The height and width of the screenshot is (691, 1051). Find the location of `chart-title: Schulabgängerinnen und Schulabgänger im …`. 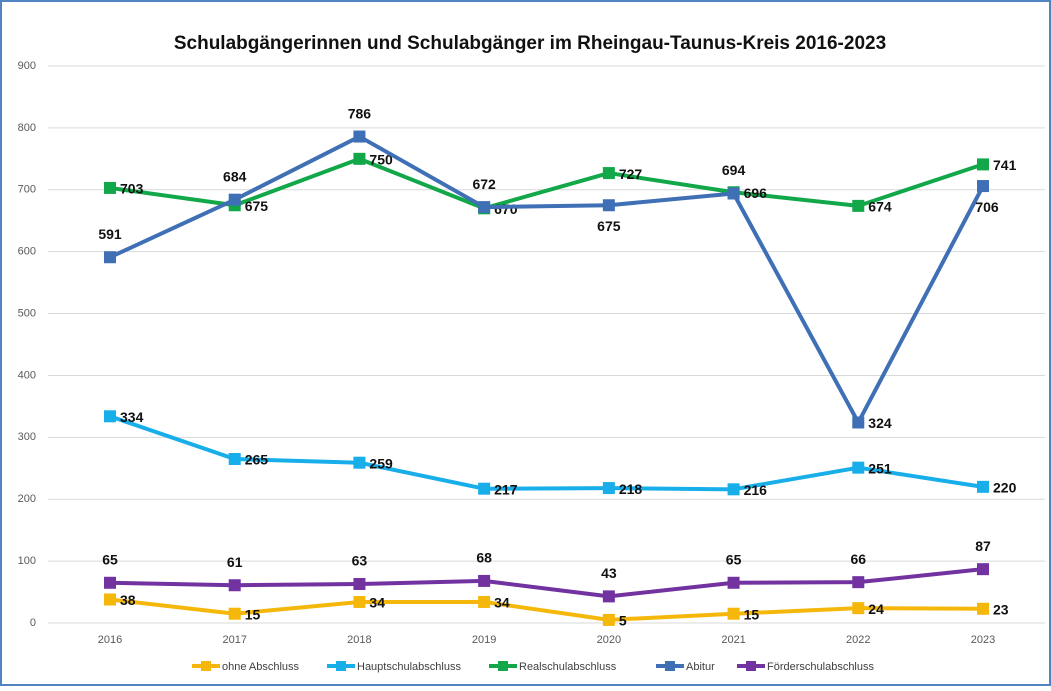

chart-title: Schulabgängerinnen und Schulabgänger im … is located at coordinates (530, 43).